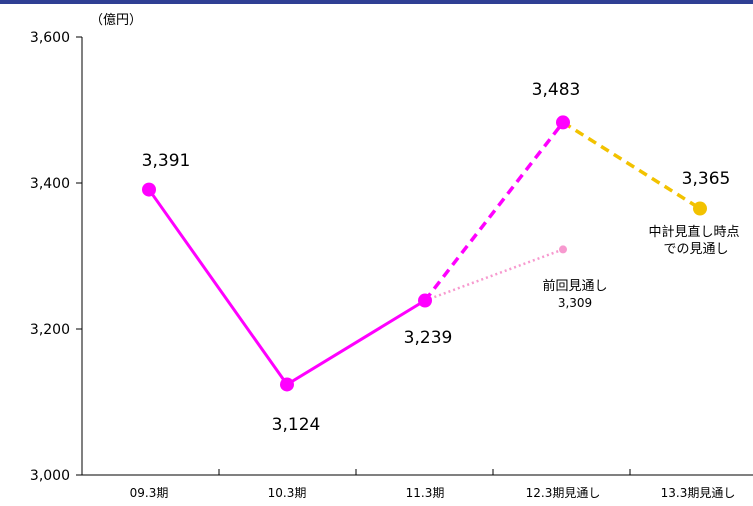 The image size is (753, 506). Describe the element at coordinates (425, 493) in the screenshot. I see `x-tick-label: 11.3期` at that location.